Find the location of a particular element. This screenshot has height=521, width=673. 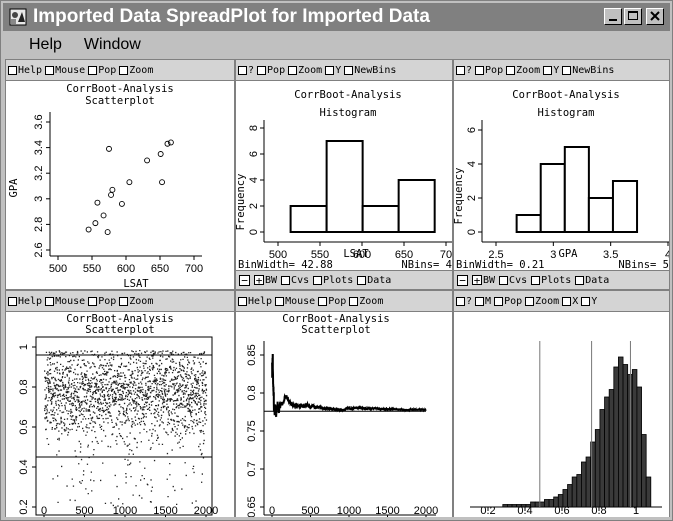

correlation-histogram-plot is located at coordinates (561, 414).